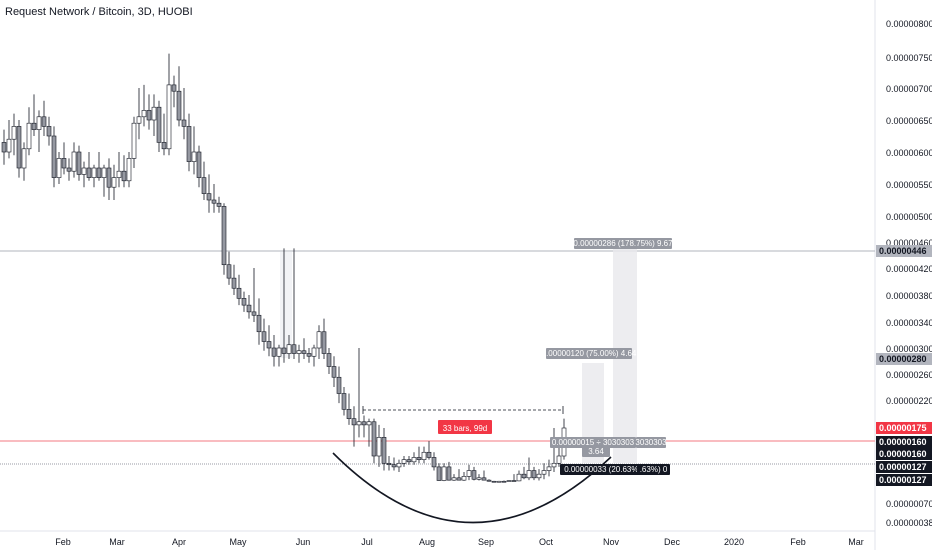 This screenshot has height=555, width=932. Describe the element at coordinates (909, 121) in the screenshot. I see `y-tick-label: 0.00000650` at that location.